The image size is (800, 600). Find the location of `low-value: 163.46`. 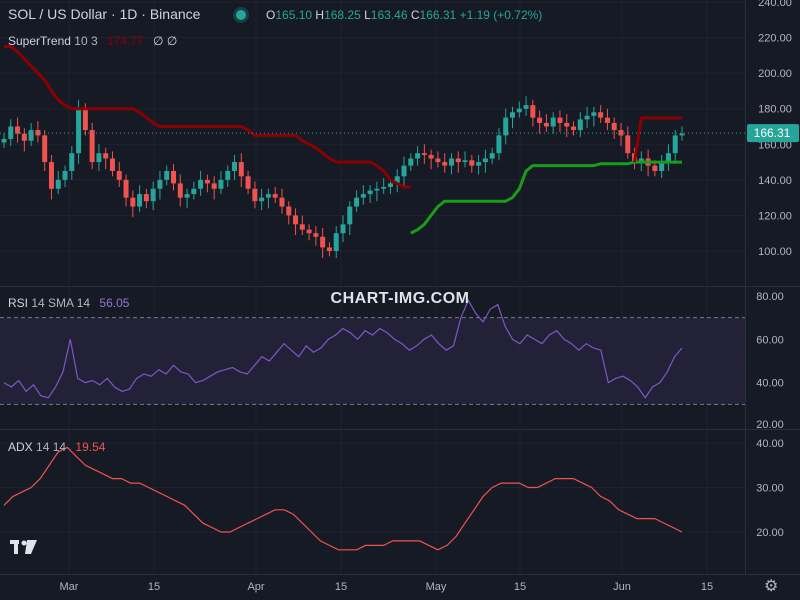

low-value: 163.46 is located at coordinates (389, 15).